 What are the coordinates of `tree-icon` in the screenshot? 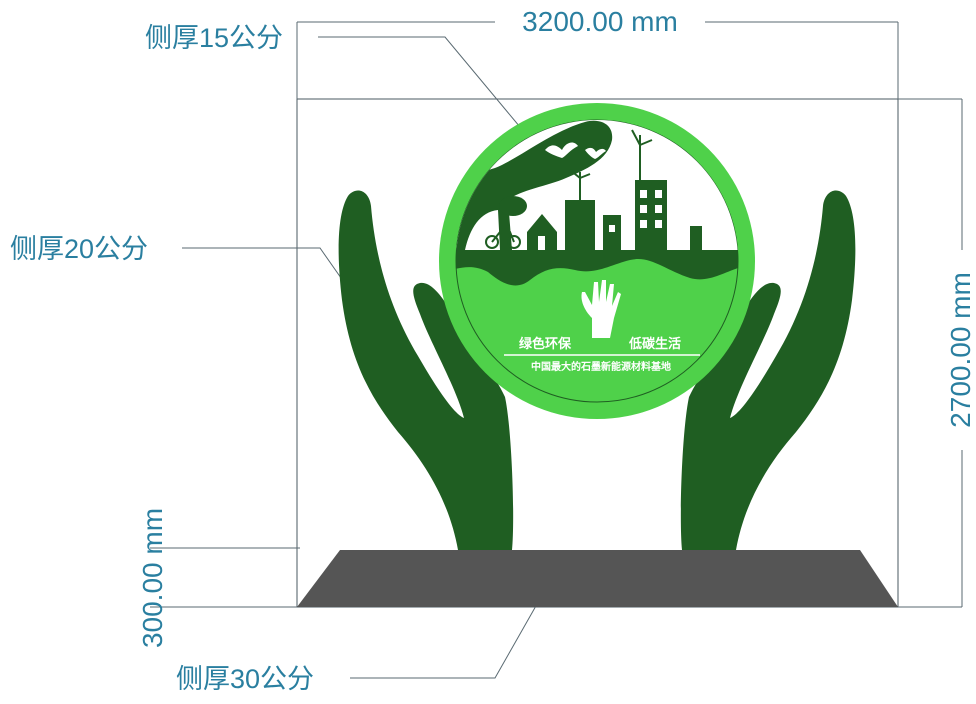 It's located at (534, 185).